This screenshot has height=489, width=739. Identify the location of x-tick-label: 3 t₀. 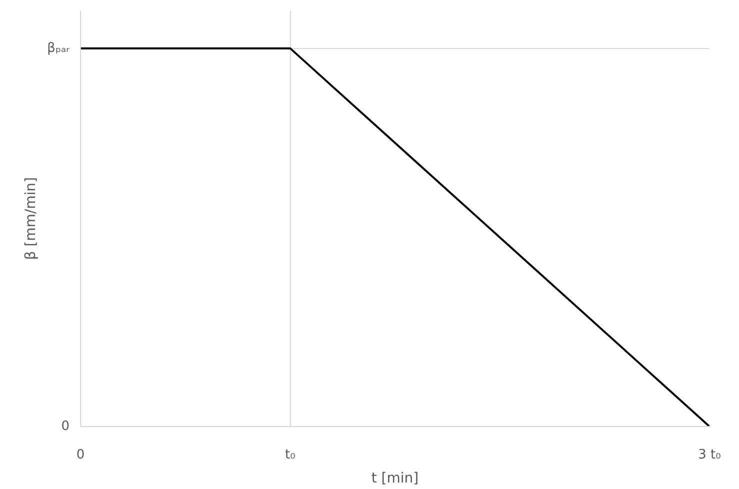
(709, 455).